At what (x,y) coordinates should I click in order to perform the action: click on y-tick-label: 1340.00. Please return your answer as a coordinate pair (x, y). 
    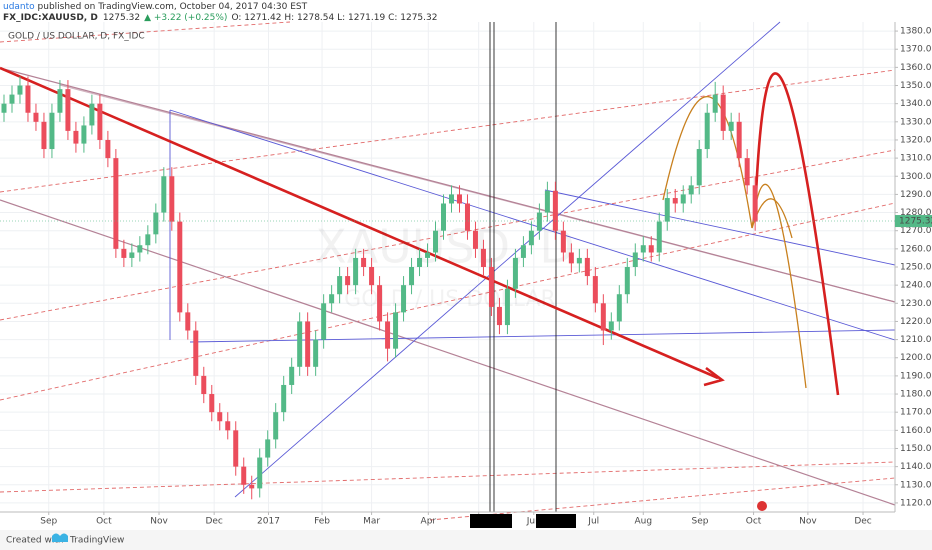
    Looking at the image, I should click on (916, 104).